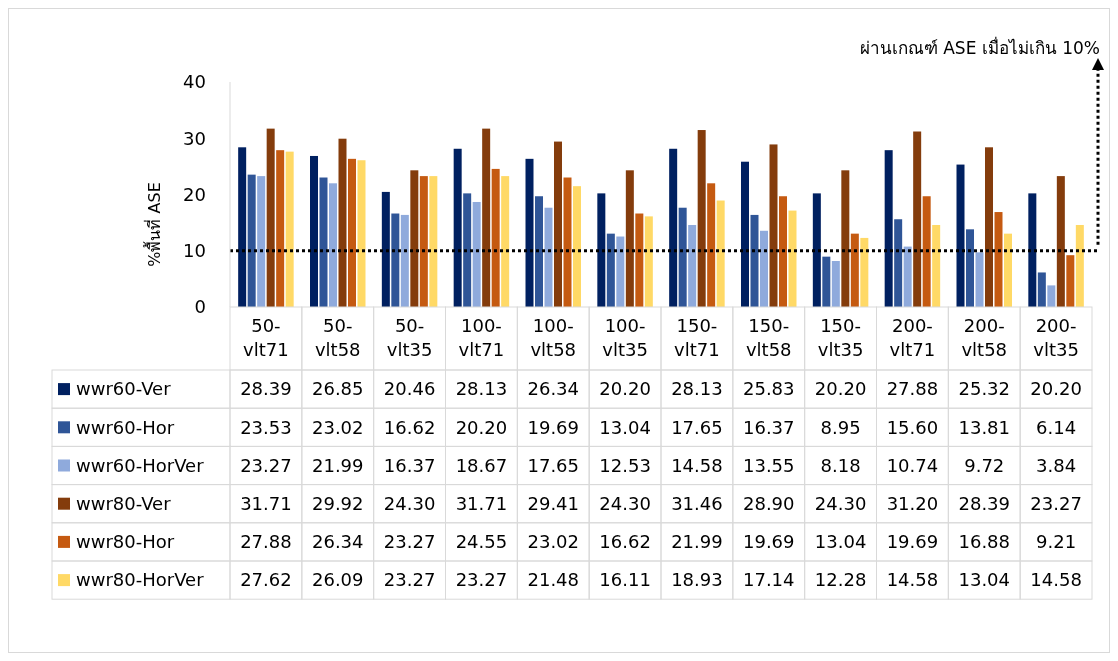 Image resolution: width=1118 pixels, height=661 pixels. Describe the element at coordinates (200, 307) in the screenshot. I see `y-tick-label: 0` at that location.